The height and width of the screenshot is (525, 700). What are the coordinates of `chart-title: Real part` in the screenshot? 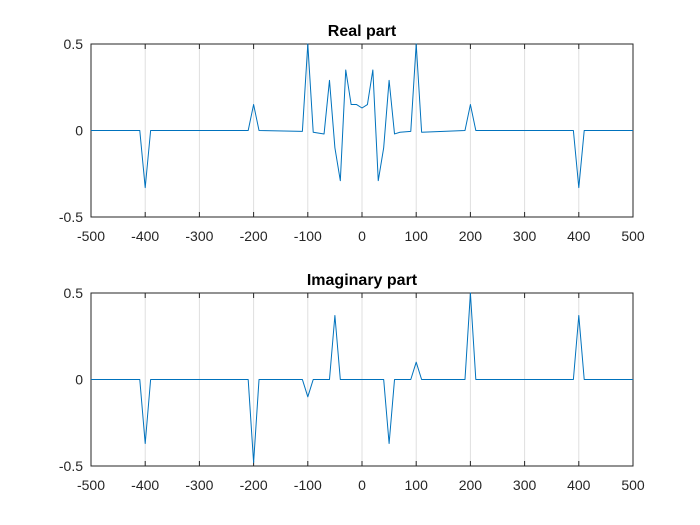 It's located at (362, 31).